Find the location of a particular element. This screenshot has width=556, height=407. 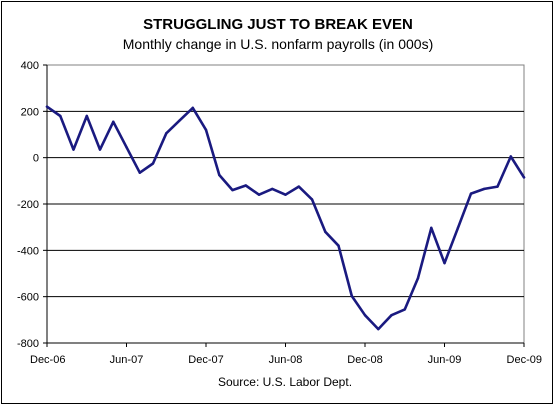

y-tick-label: -800 is located at coordinates (28, 344).